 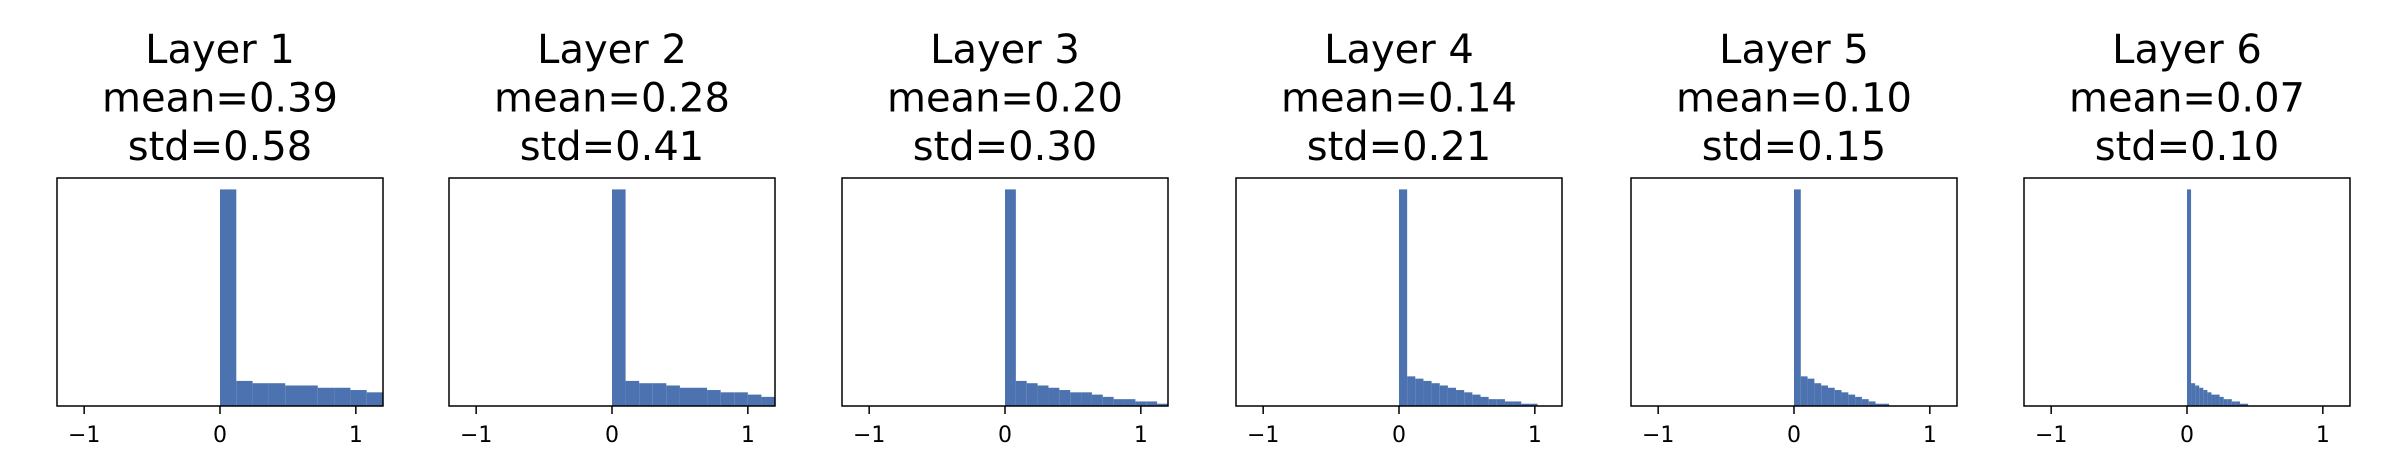 I want to click on subplot-title: mean=0.07, so click(x=2187, y=99).